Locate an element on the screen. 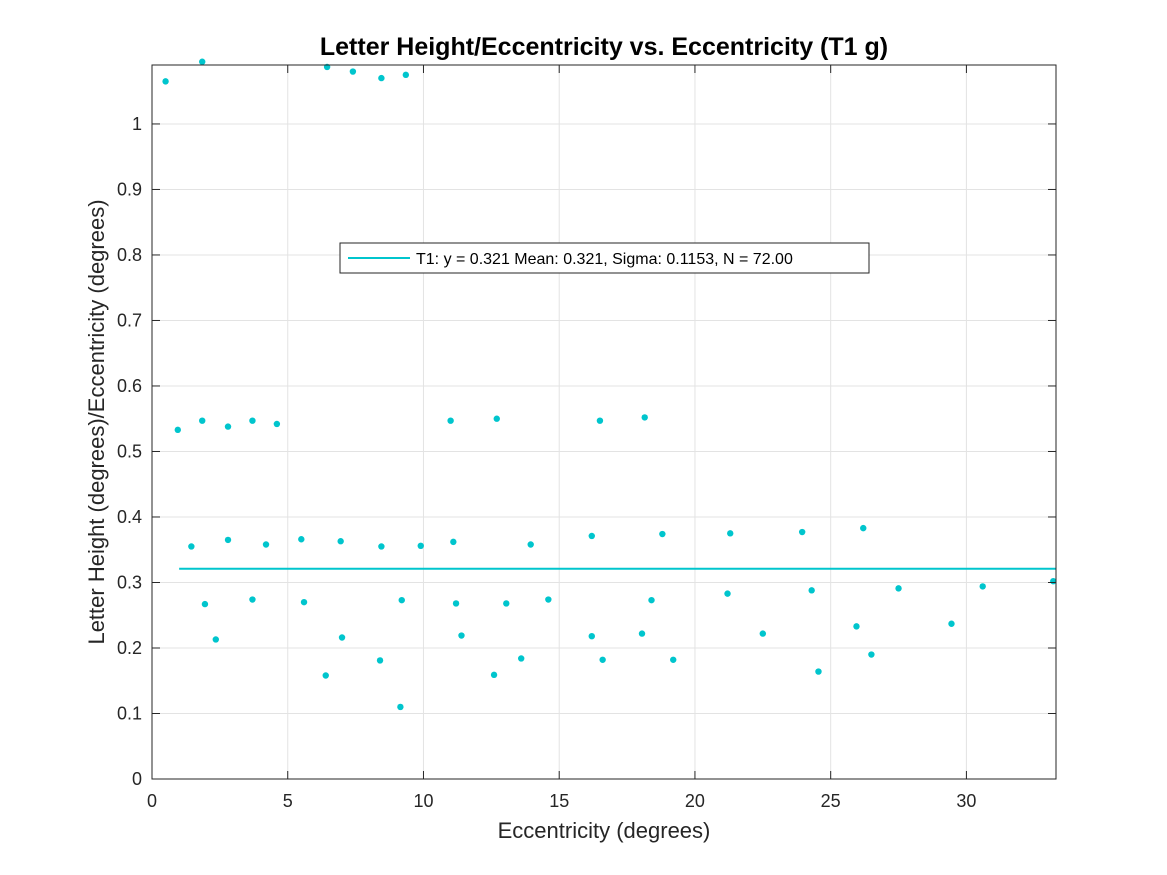 The width and height of the screenshot is (1167, 875). x-axis-label: Eccentricity (degrees) is located at coordinates (604, 830).